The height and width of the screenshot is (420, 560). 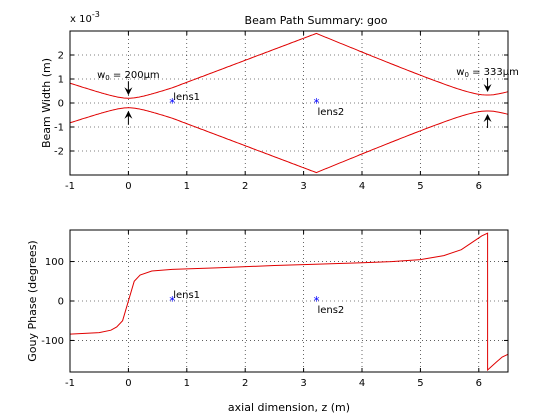 I want to click on top-xtick-label-1: 0, so click(x=128, y=186).